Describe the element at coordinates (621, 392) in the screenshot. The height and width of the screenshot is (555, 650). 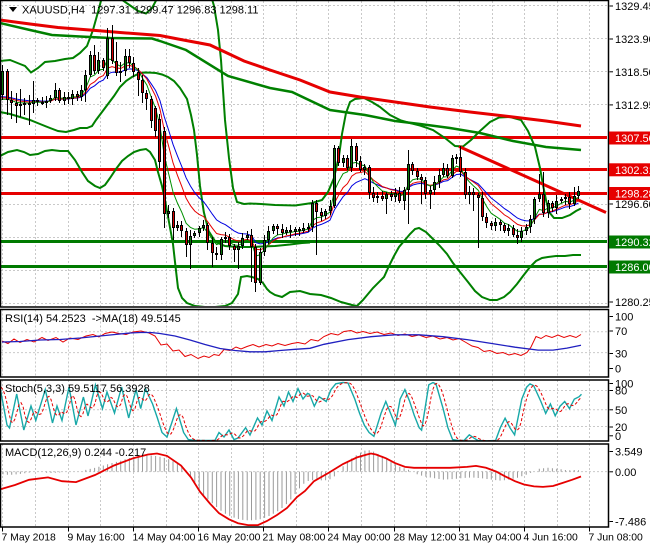
I see `svg-text: 80` at that location.